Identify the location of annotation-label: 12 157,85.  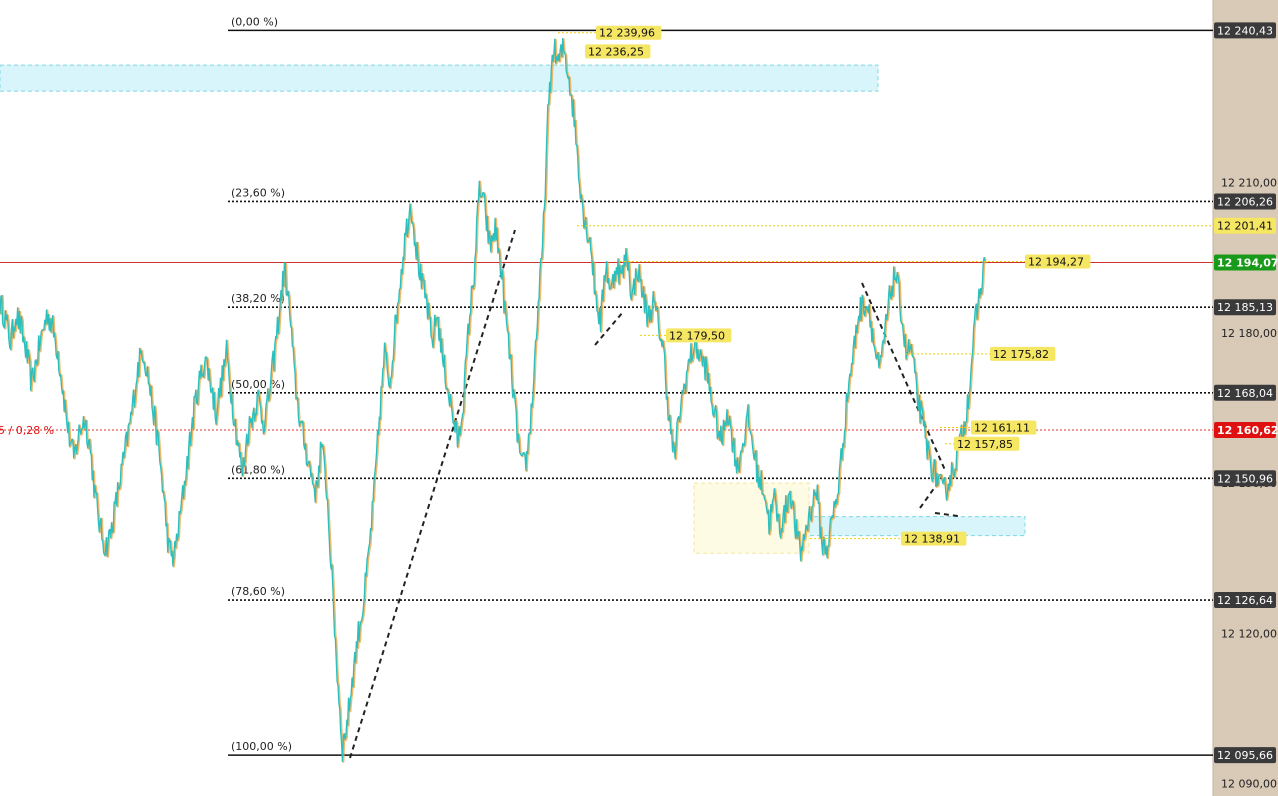
(985, 444).